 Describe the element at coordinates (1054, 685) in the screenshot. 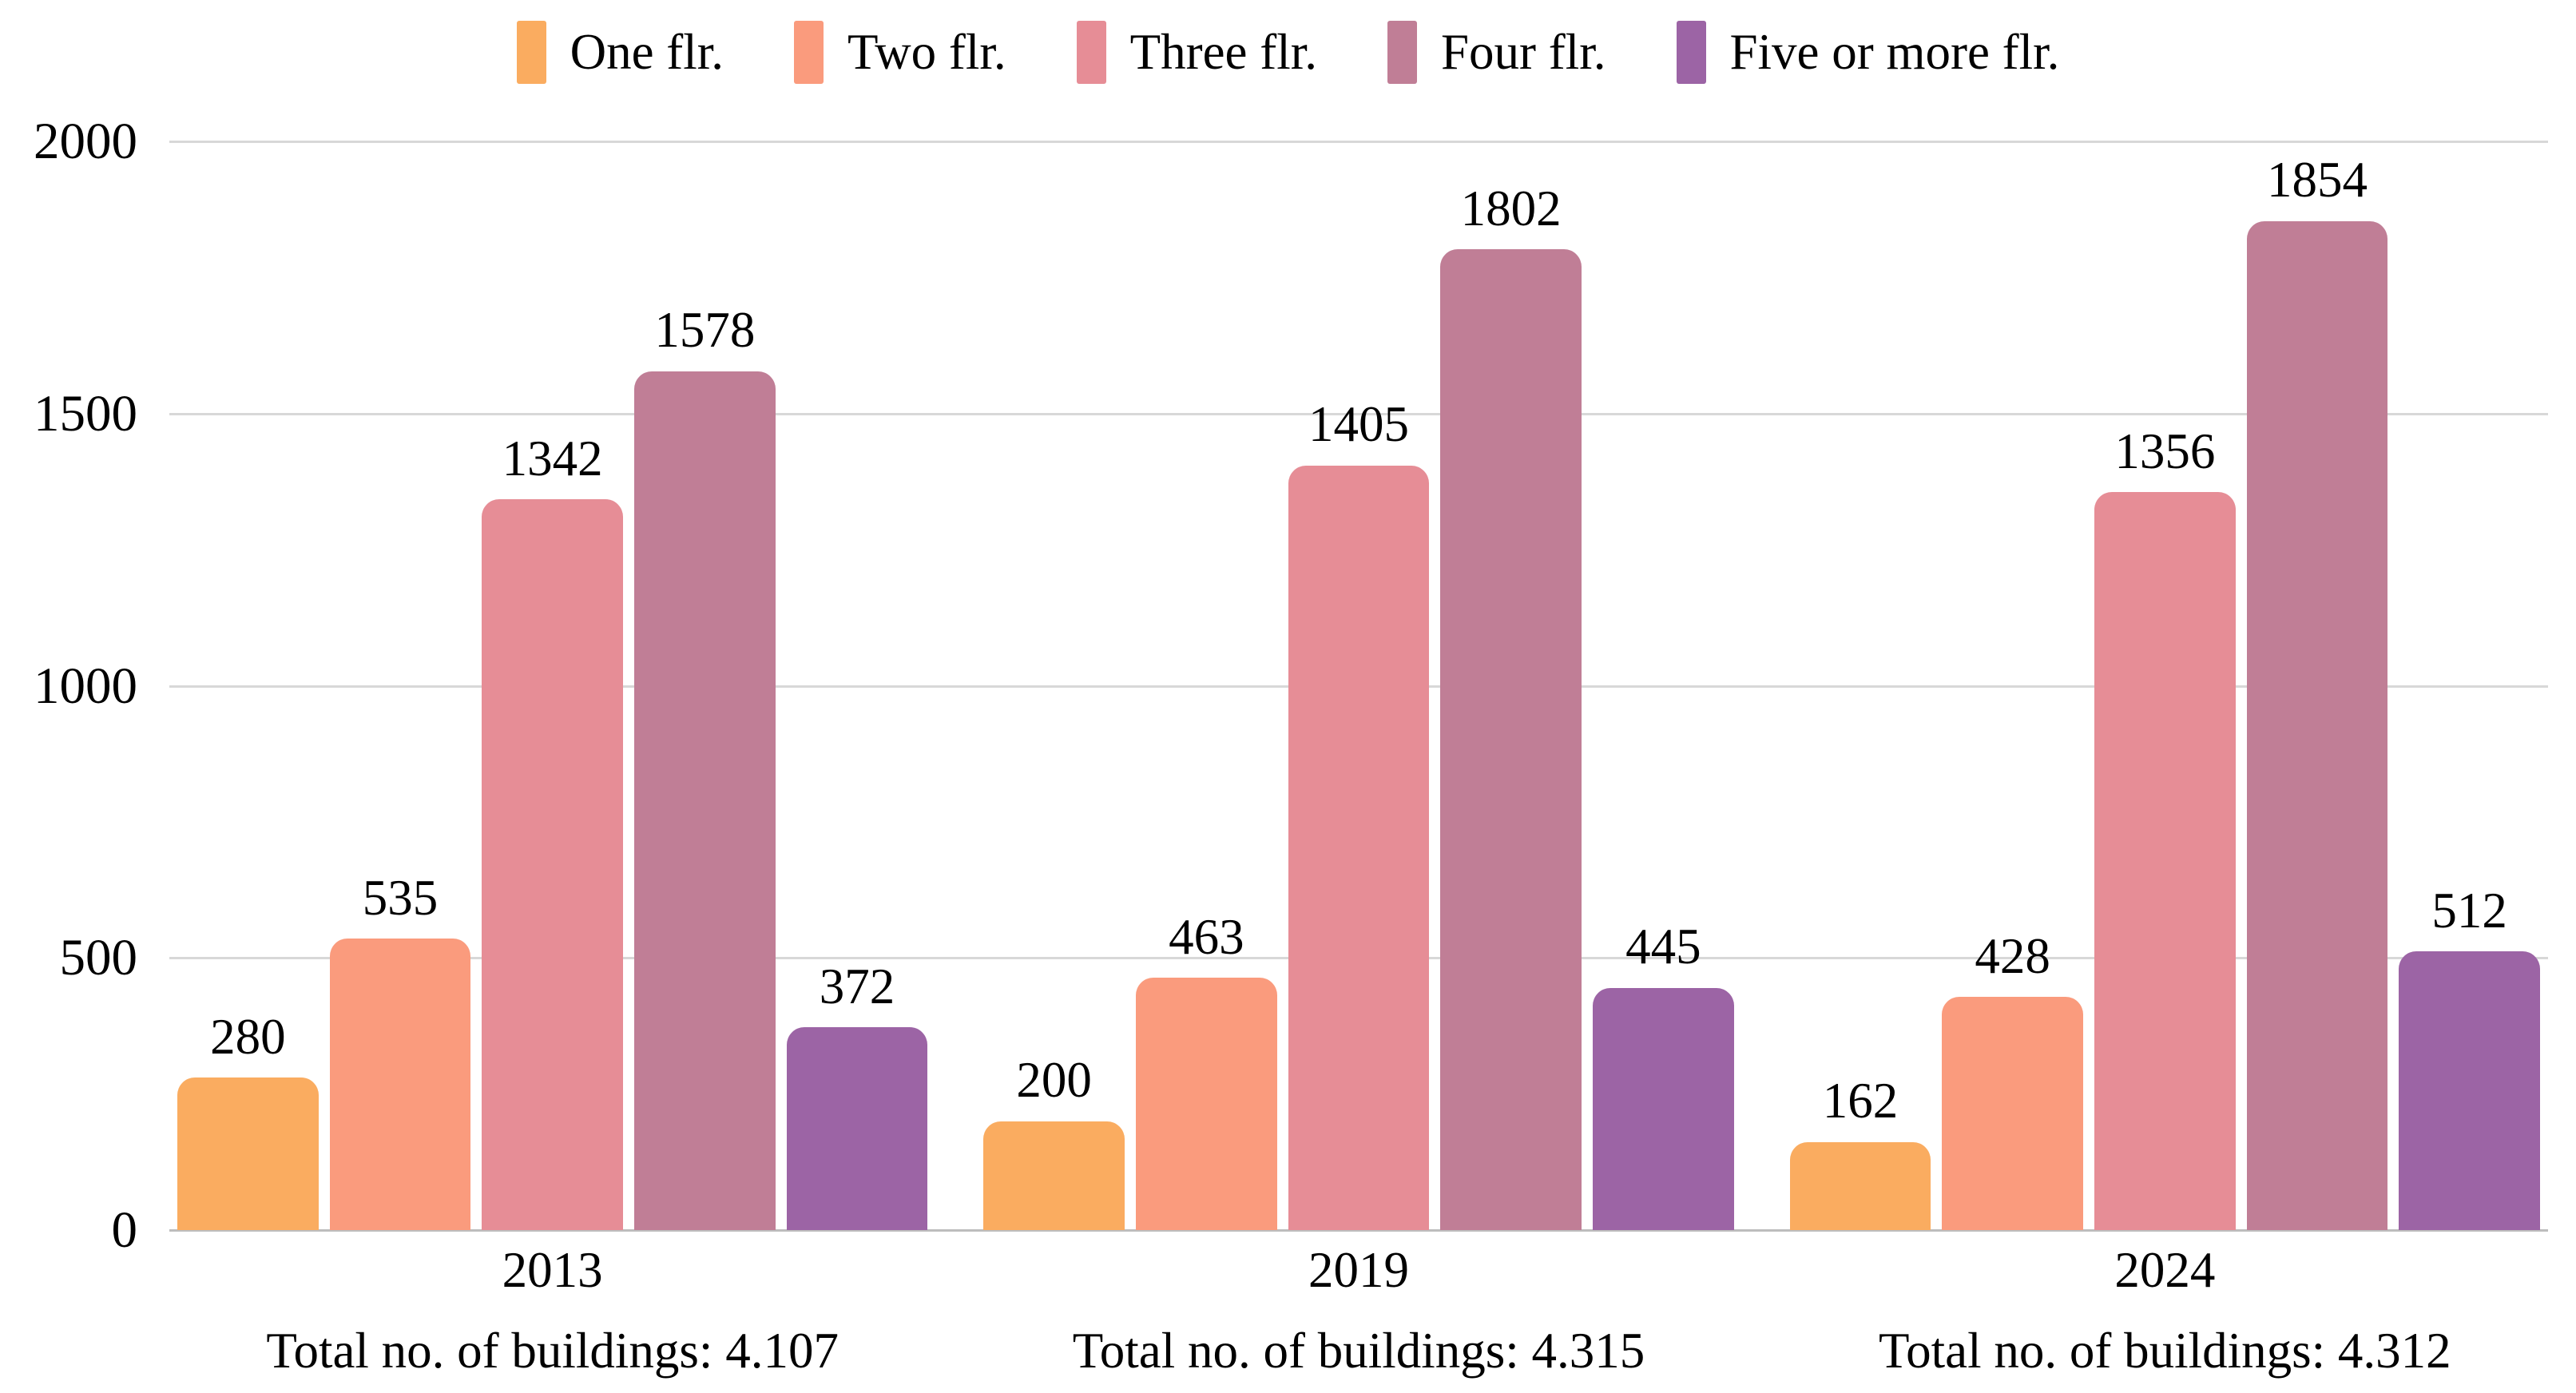

I see `bar-column: 200` at that location.